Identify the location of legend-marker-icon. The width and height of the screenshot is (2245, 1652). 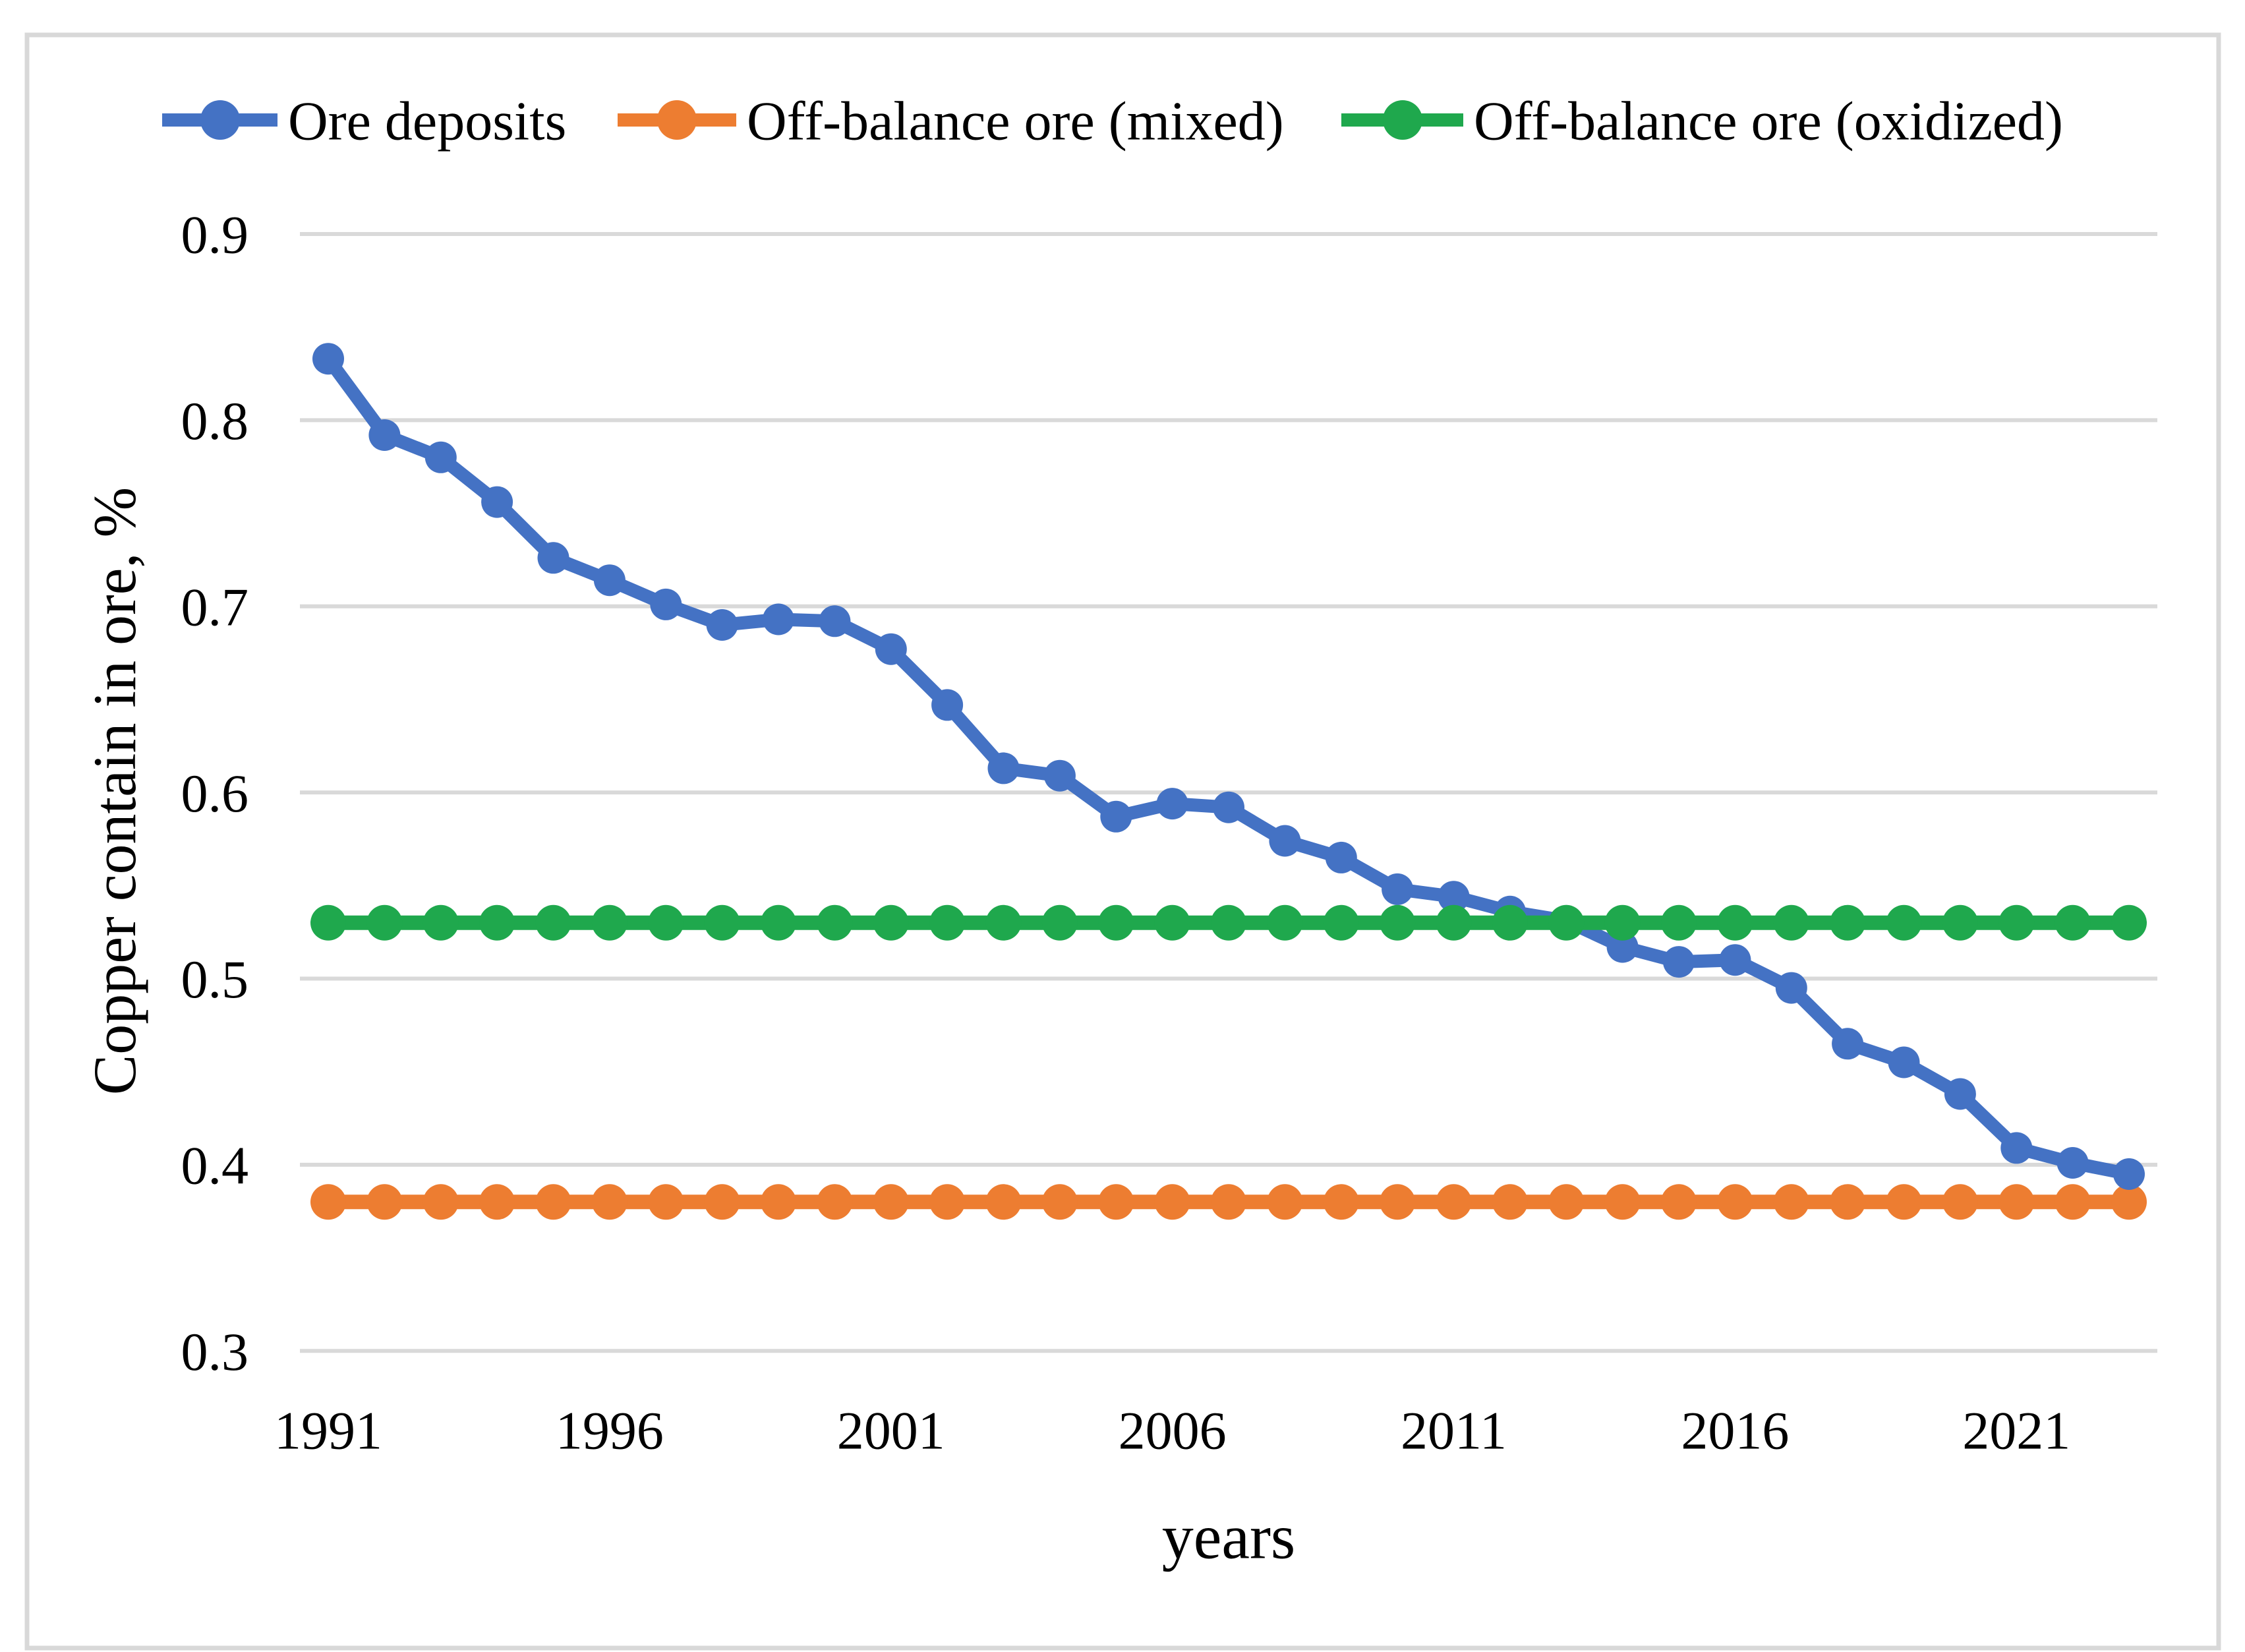
(1402, 120).